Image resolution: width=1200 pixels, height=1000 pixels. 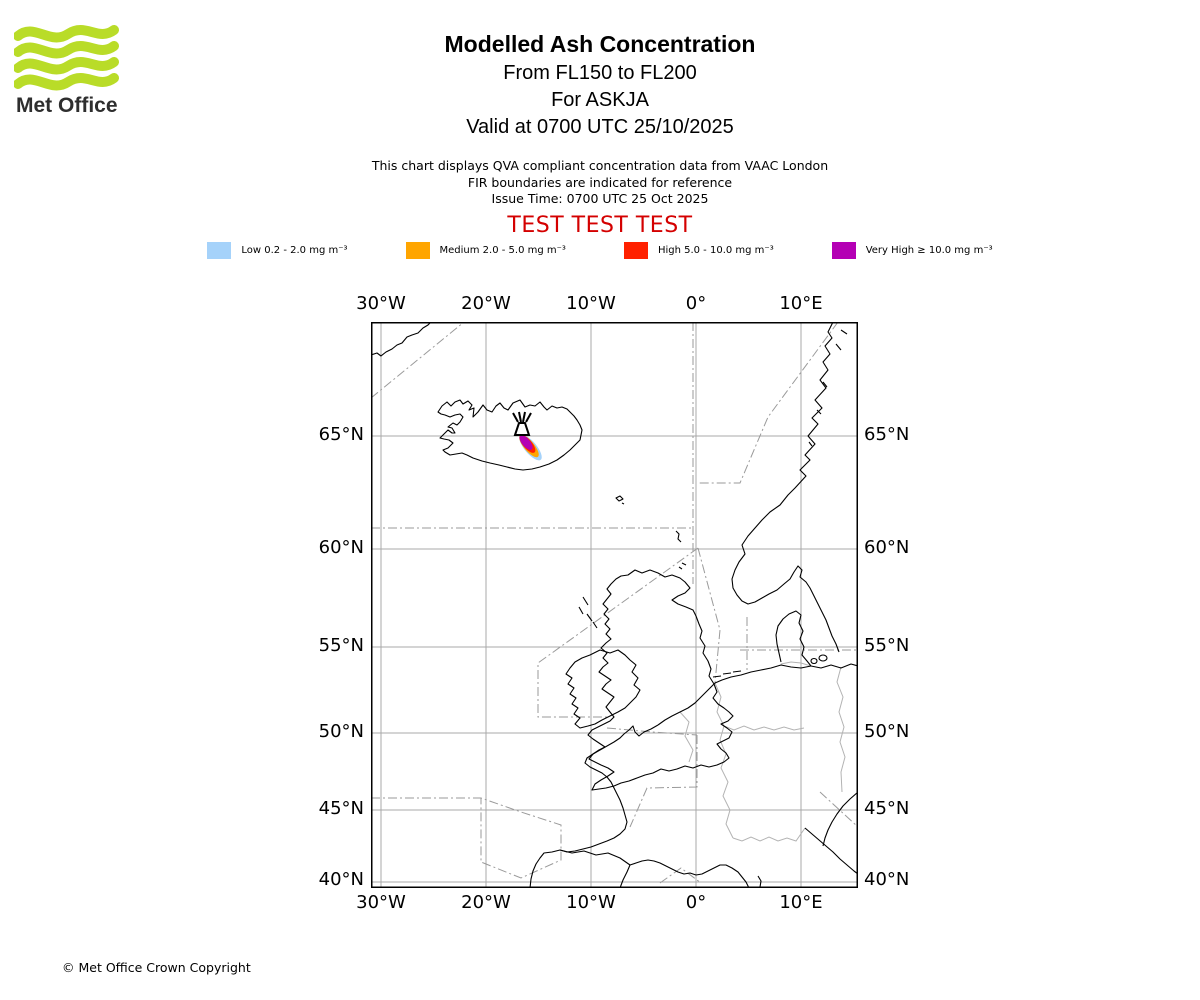 What do you see at coordinates (603, 689) in the screenshot?
I see `coast-ireland` at bounding box center [603, 689].